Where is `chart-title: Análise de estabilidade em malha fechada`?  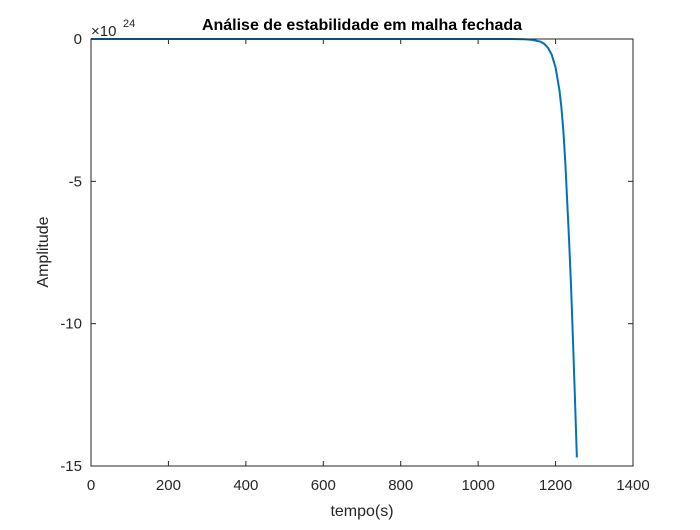 chart-title: Análise de estabilidade em malha fechada is located at coordinates (362, 25).